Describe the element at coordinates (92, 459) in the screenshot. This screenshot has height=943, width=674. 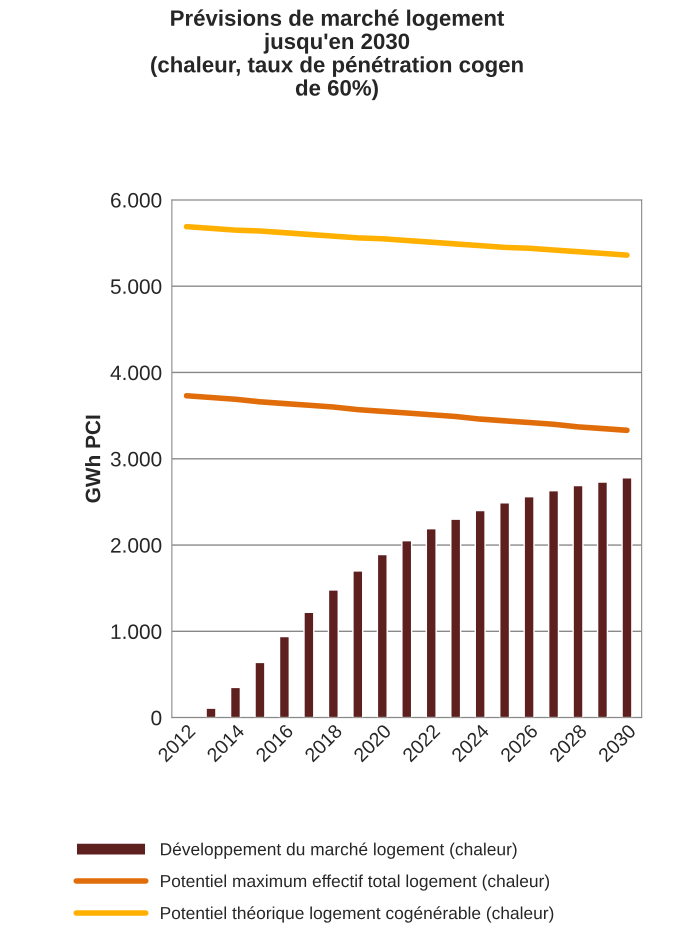
I see `y-axis-title: GWh PCI` at that location.